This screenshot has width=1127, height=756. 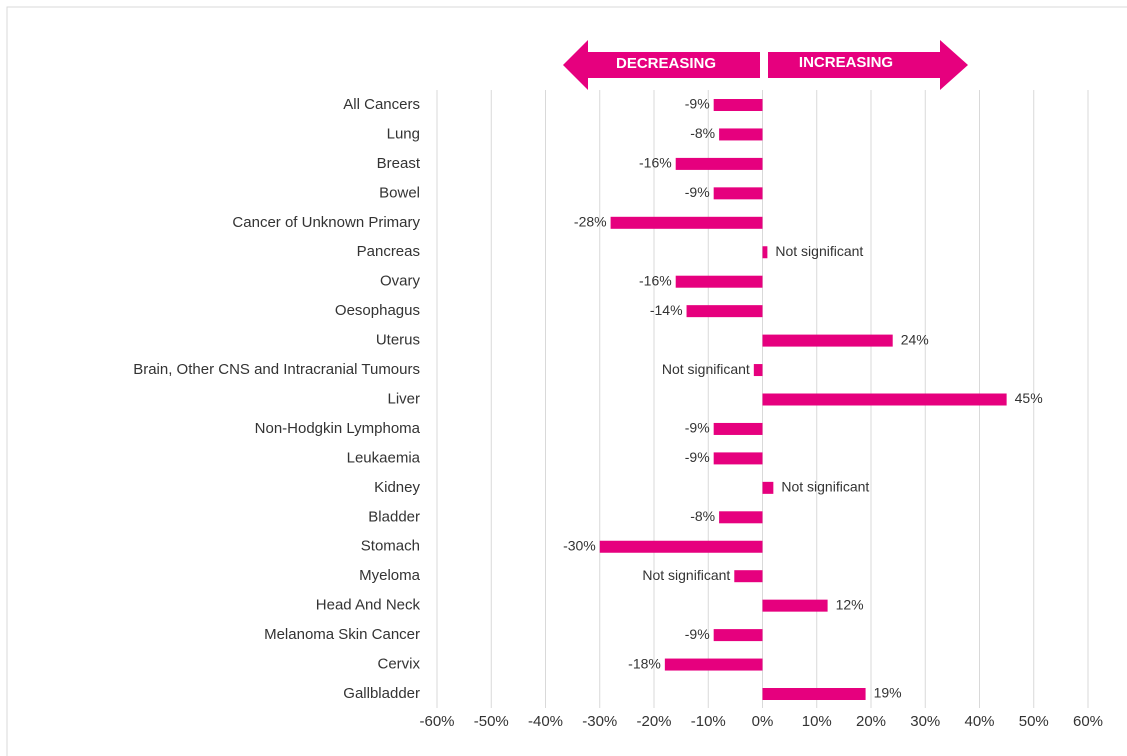 I want to click on y-tick-label: Oesophagus, so click(x=377, y=310).